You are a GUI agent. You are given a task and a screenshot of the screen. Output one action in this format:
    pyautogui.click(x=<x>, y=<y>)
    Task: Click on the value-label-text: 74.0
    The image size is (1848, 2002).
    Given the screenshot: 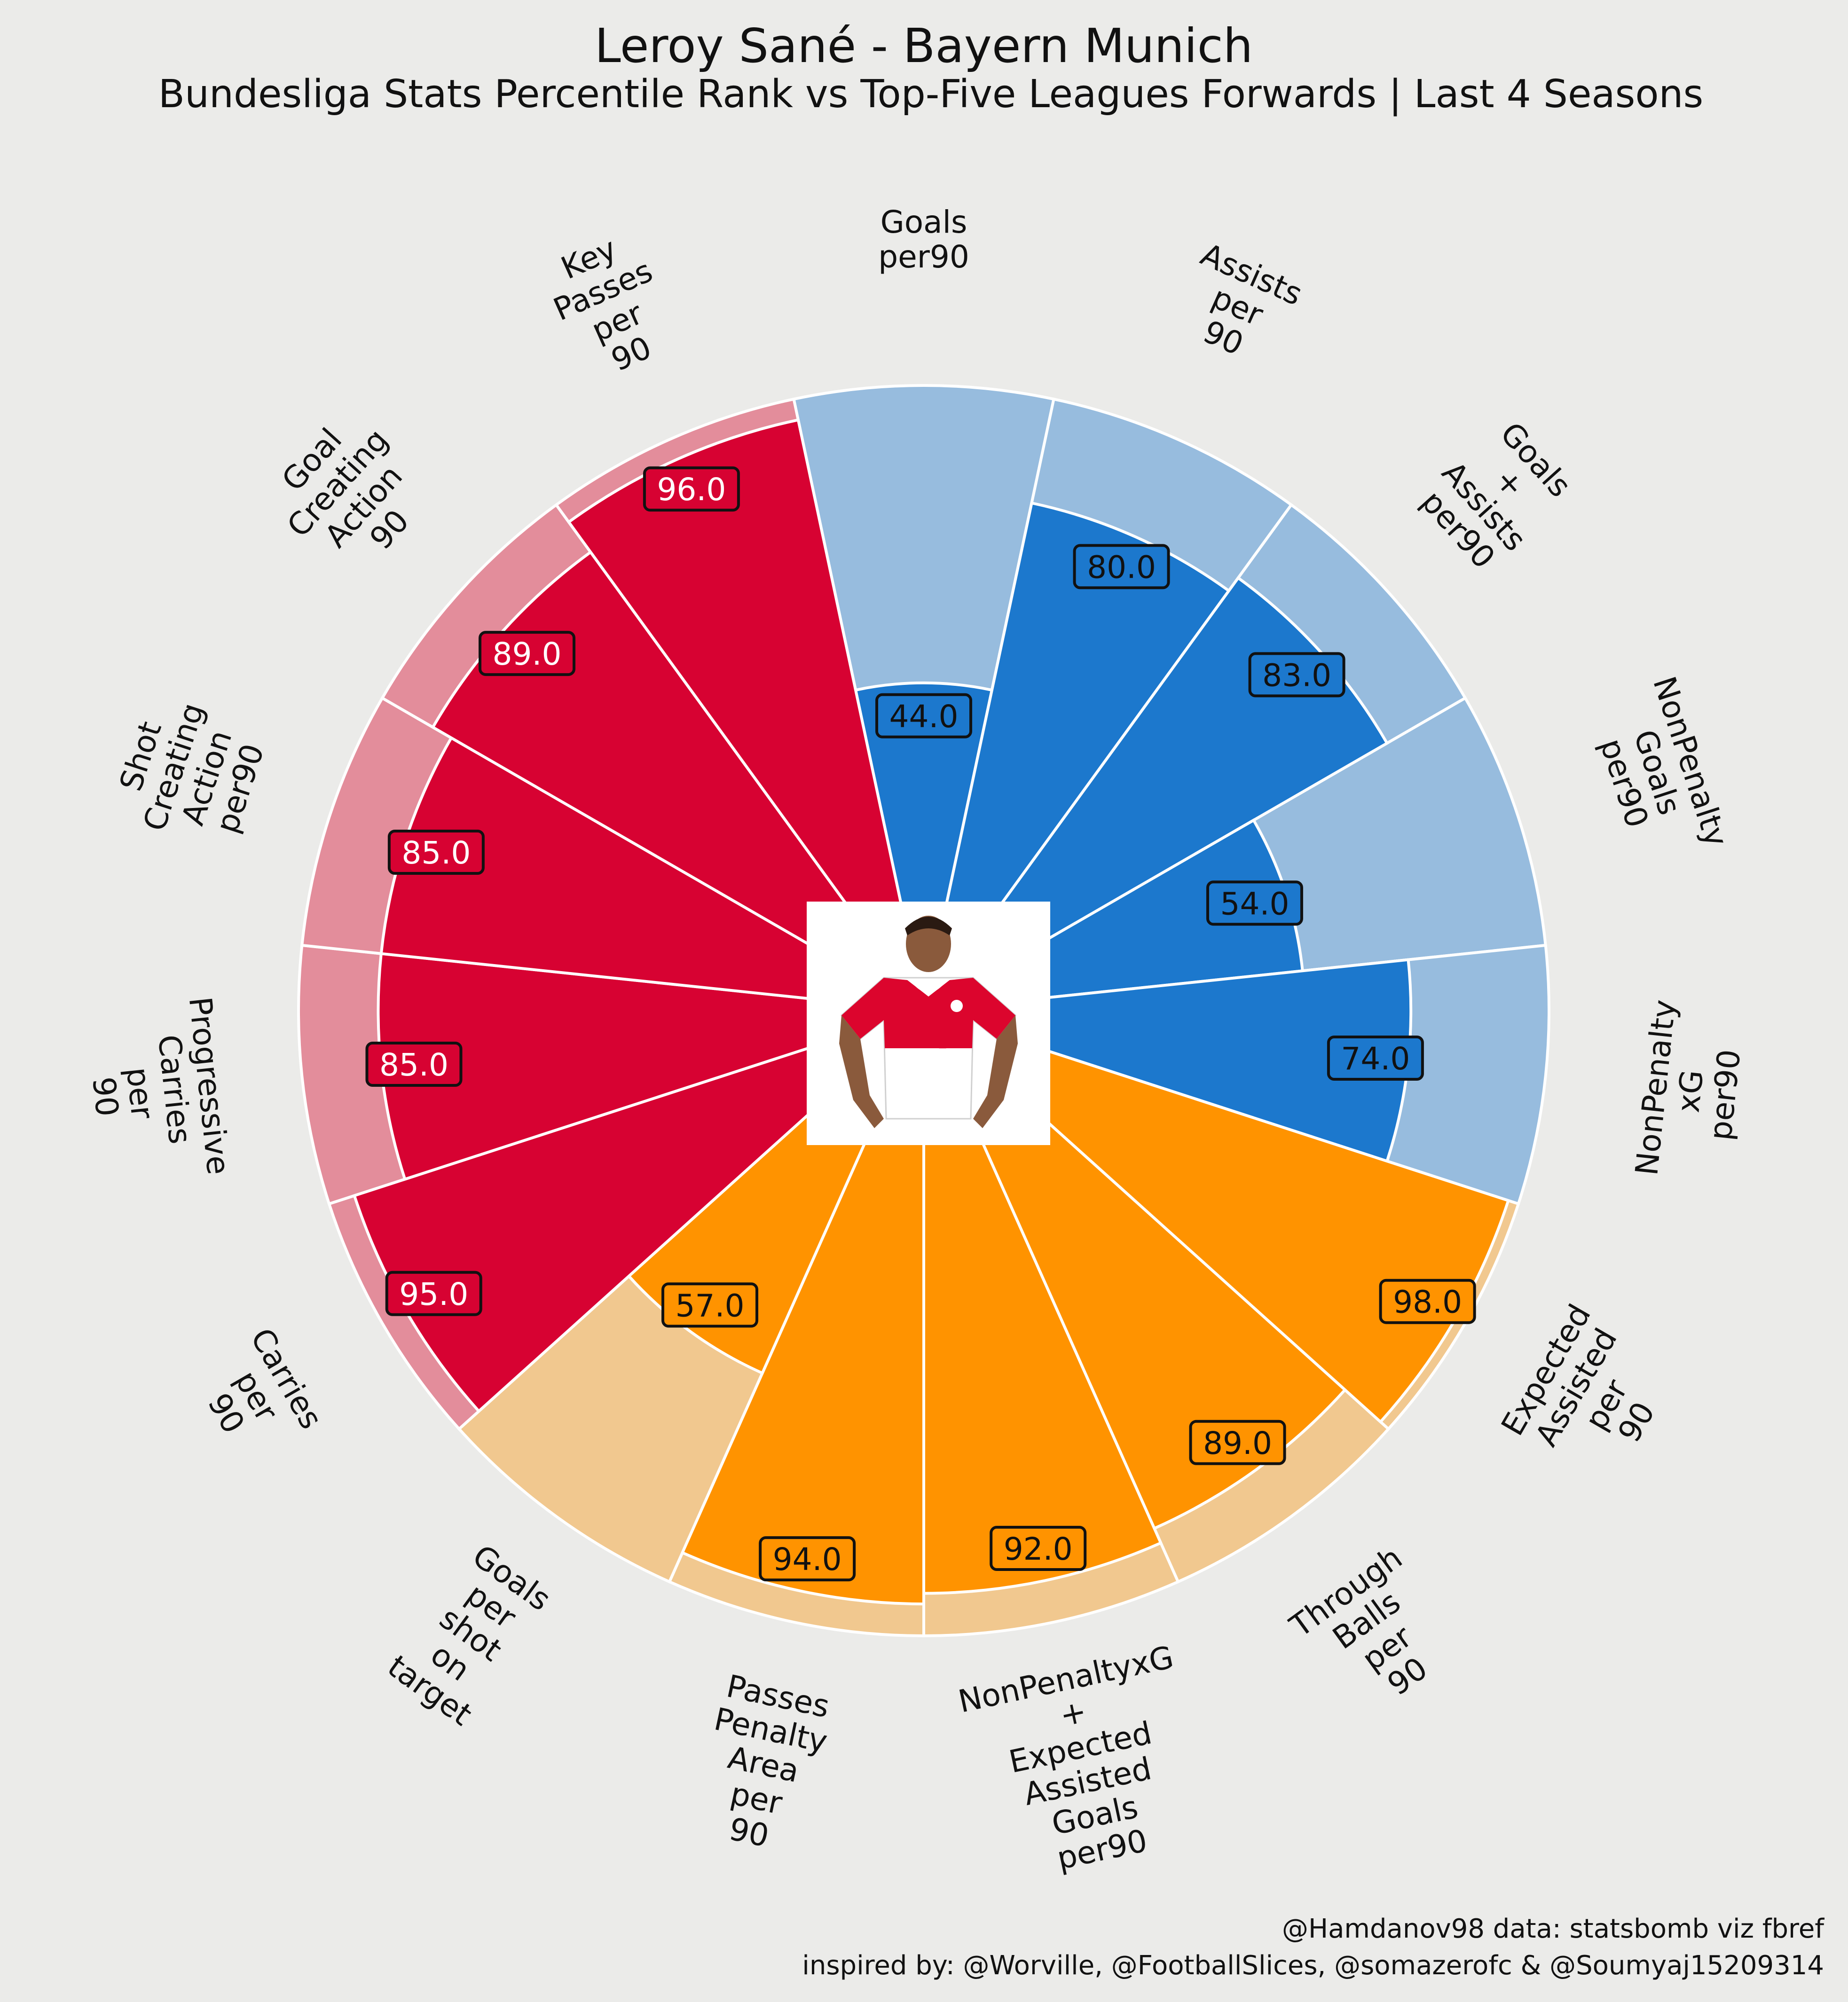 What is the action you would take?
    pyautogui.click(x=1375, y=1059)
    